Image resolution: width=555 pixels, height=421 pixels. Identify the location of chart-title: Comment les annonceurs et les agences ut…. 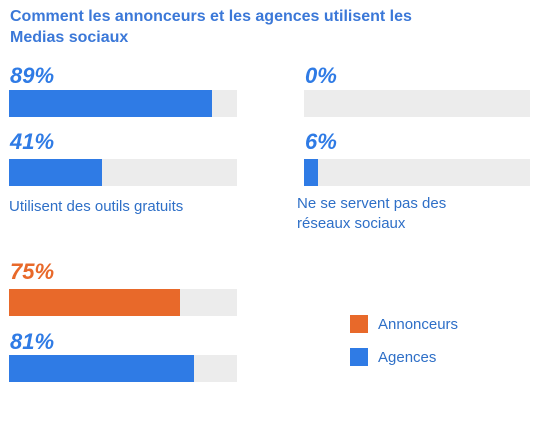
(211, 27).